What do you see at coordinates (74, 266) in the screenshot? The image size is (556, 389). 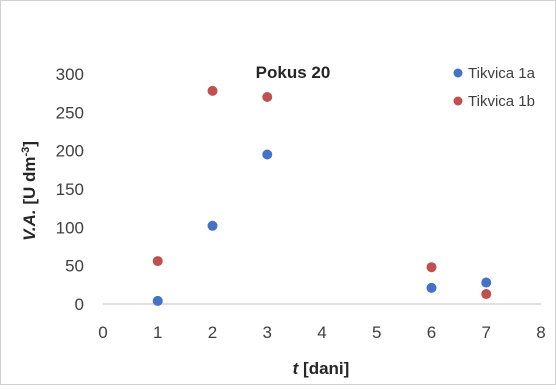 I see `y-tick-label: 50` at bounding box center [74, 266].